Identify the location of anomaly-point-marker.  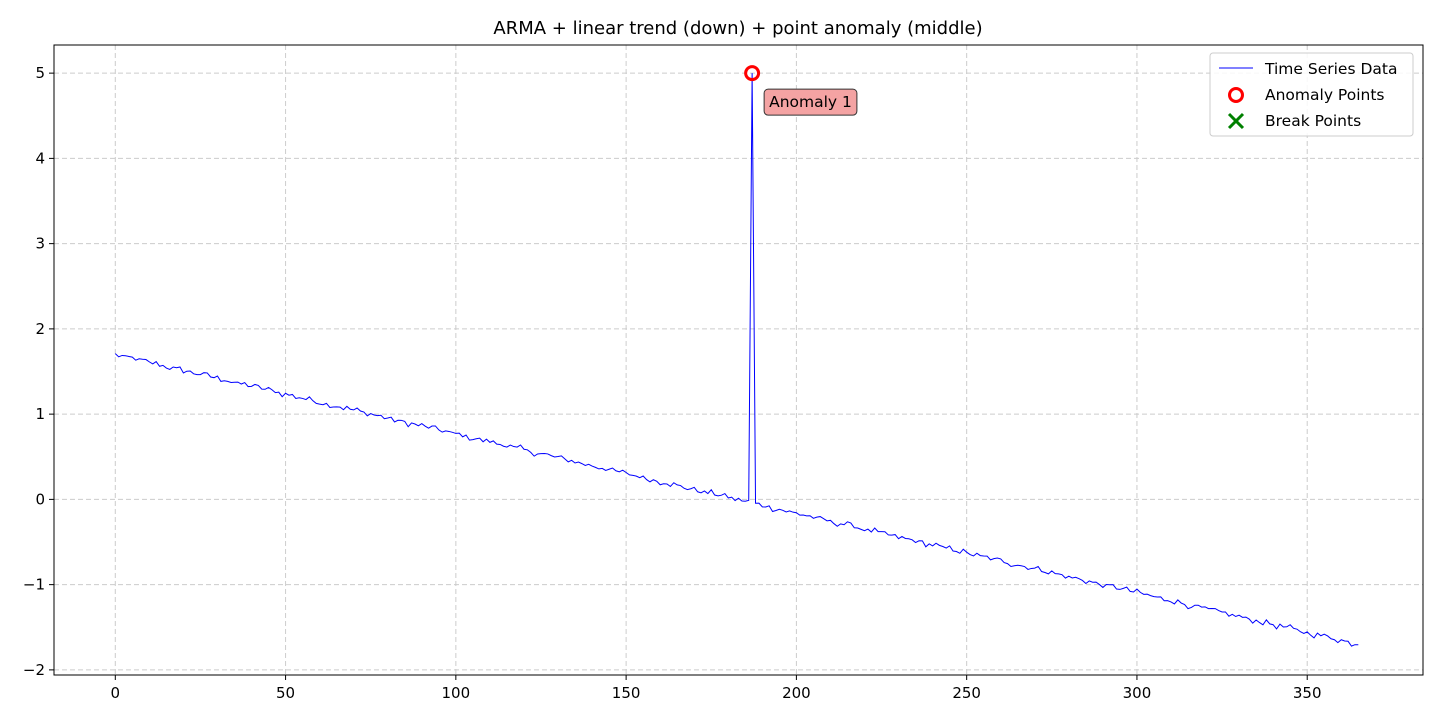
(752, 73).